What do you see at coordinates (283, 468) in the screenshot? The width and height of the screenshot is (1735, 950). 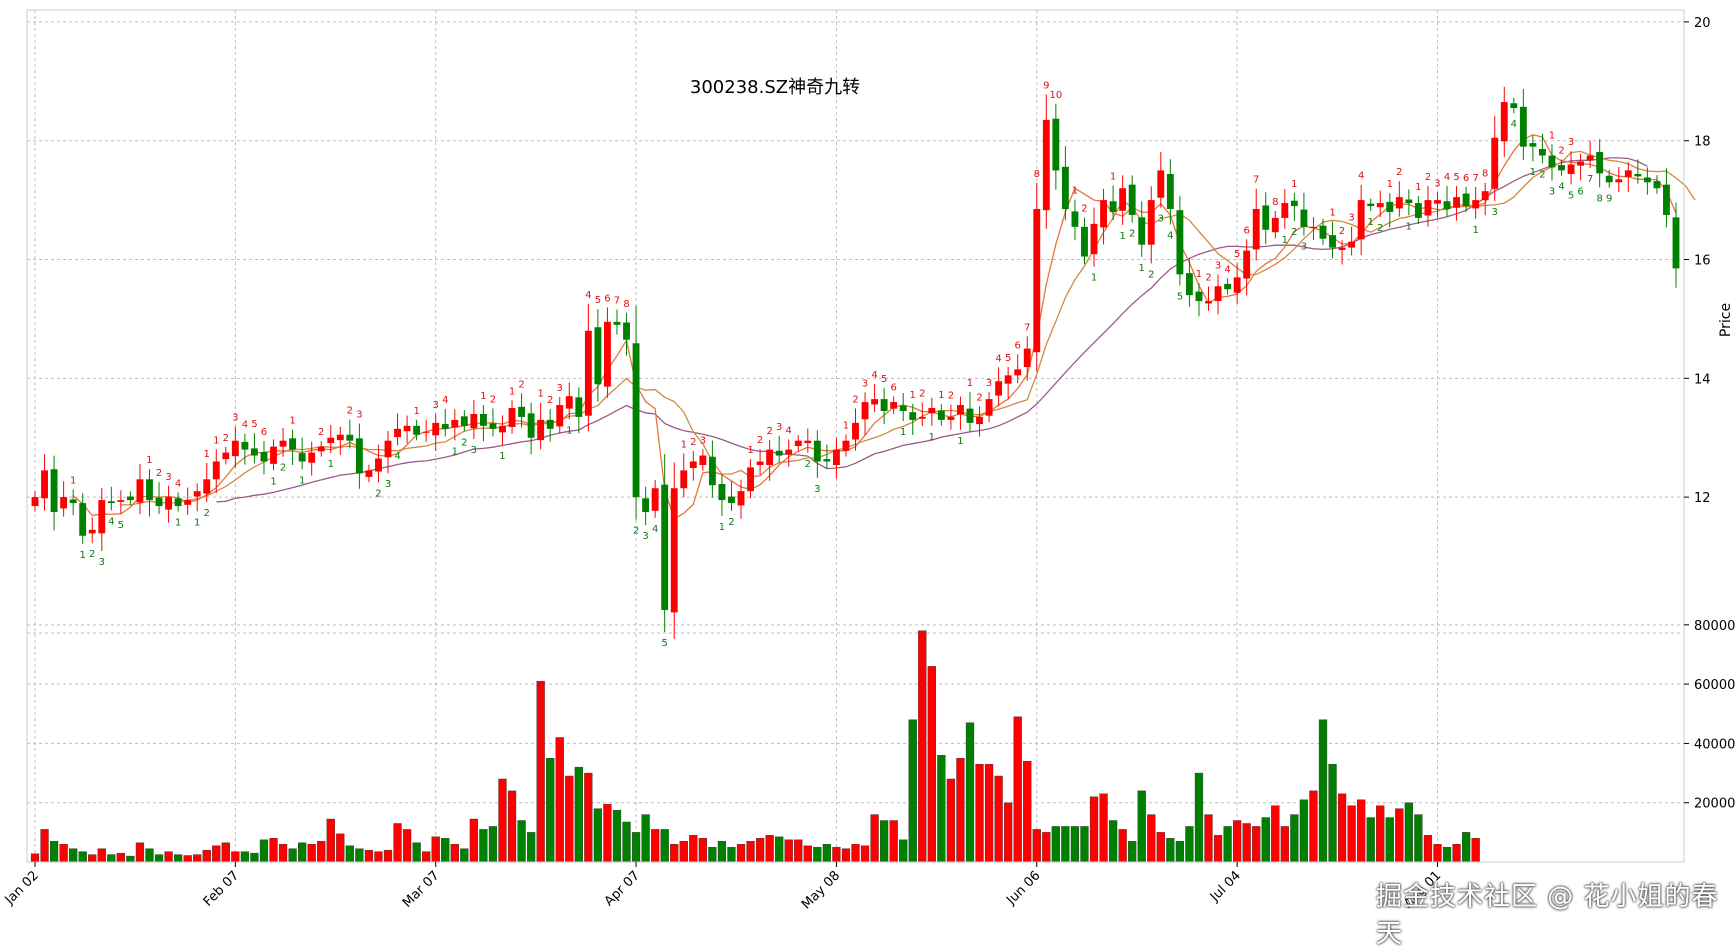 I see `td-buy-count: 2` at bounding box center [283, 468].